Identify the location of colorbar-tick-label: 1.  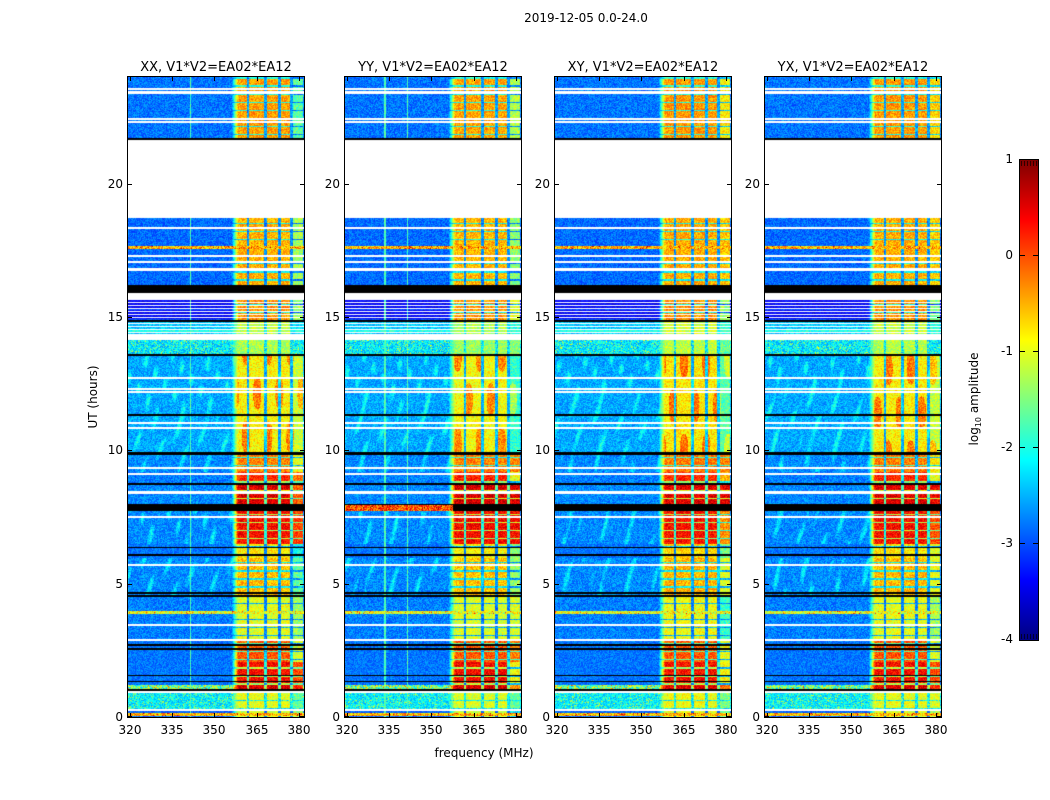
(1009, 159).